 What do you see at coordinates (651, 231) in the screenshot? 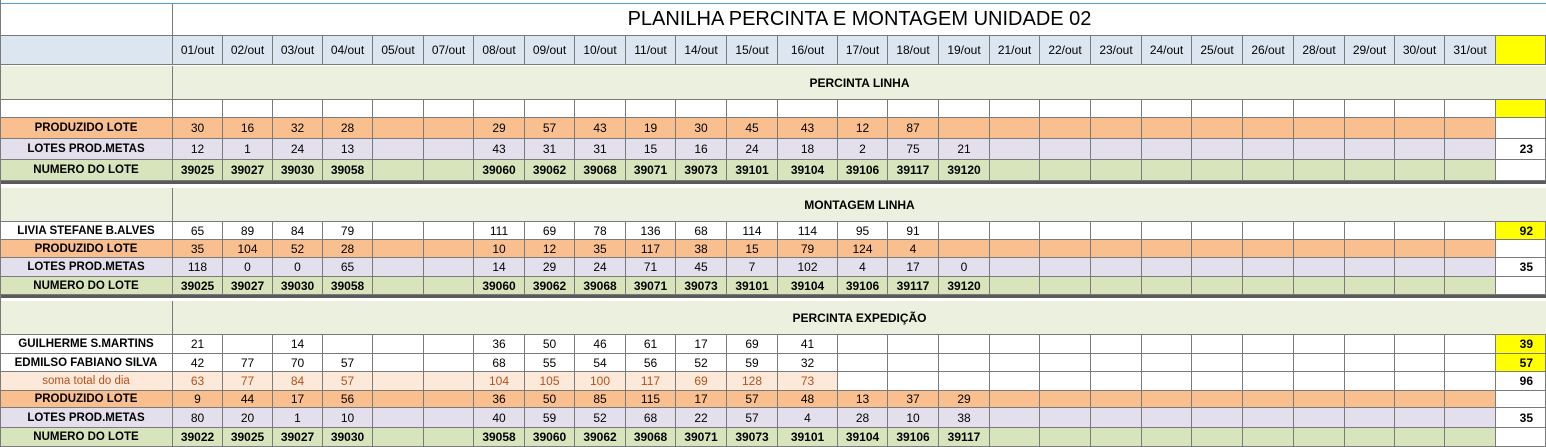
I see `data-cell: 136` at bounding box center [651, 231].